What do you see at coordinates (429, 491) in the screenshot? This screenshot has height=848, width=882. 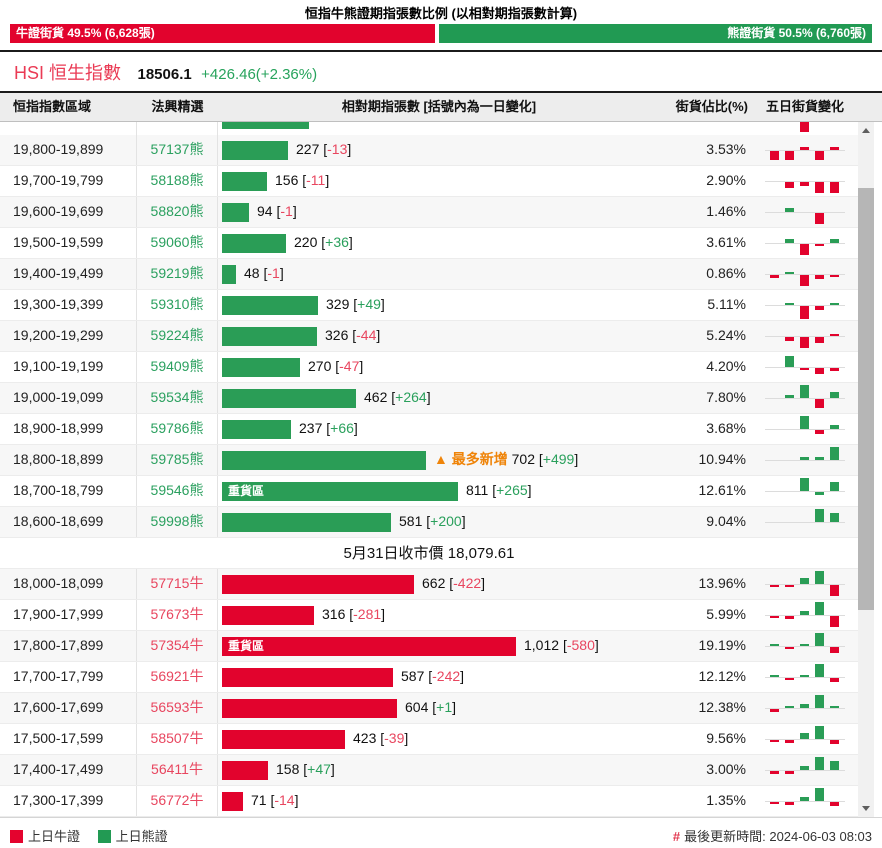 I see `table-row: 18,700-18,799 59546熊 重貨區 811 [+265] 12.61%` at bounding box center [429, 491].